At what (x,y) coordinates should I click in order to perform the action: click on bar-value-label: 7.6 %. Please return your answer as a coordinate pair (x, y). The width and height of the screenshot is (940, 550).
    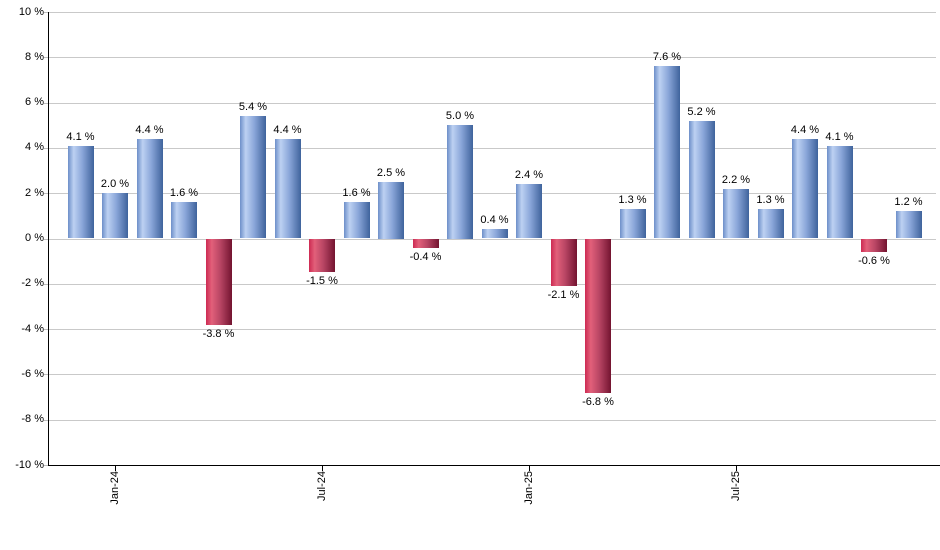
    Looking at the image, I should click on (667, 57).